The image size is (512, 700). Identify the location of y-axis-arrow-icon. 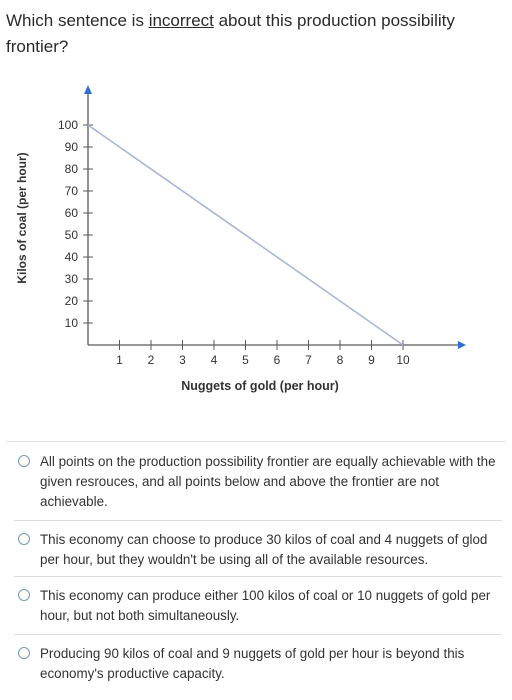
(88, 89).